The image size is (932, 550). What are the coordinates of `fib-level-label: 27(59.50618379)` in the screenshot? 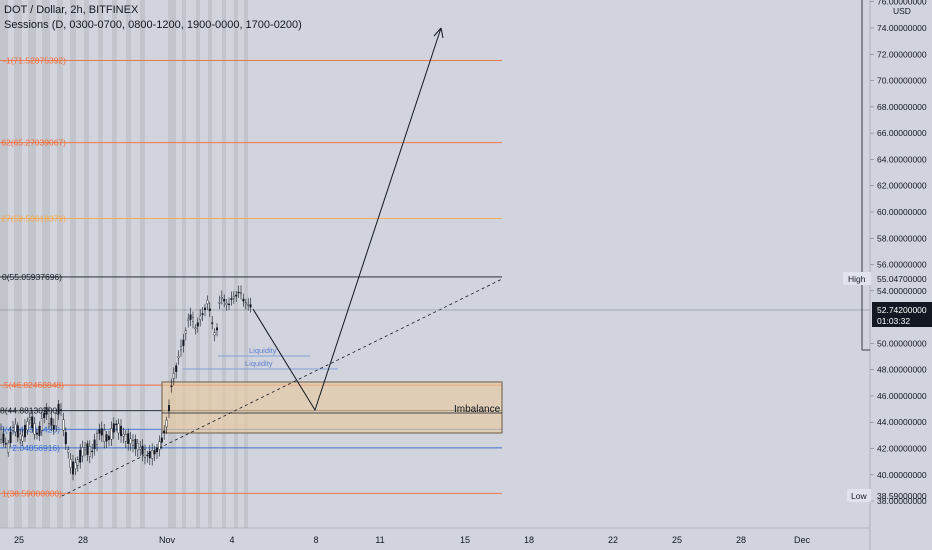 It's located at (33, 218).